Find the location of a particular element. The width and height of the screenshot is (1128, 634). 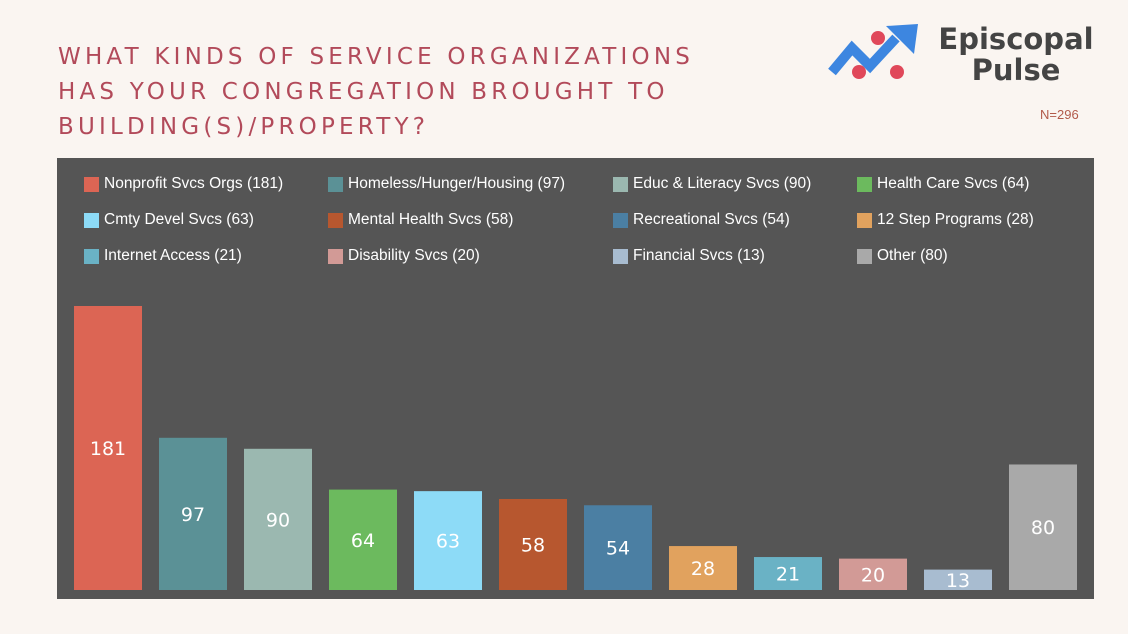

episcopal-pulse-logo: Episcopal Pulse is located at coordinates (961, 57).